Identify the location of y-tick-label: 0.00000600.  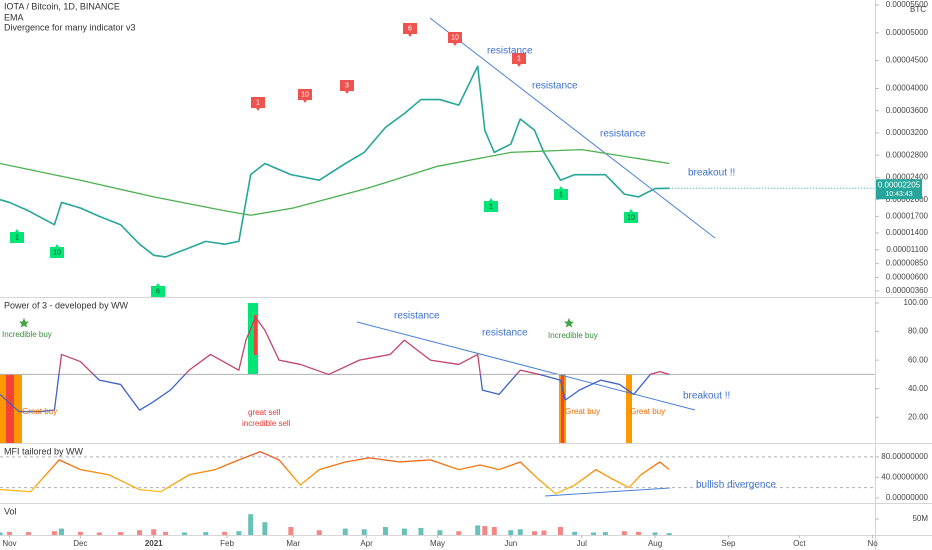
(907, 277).